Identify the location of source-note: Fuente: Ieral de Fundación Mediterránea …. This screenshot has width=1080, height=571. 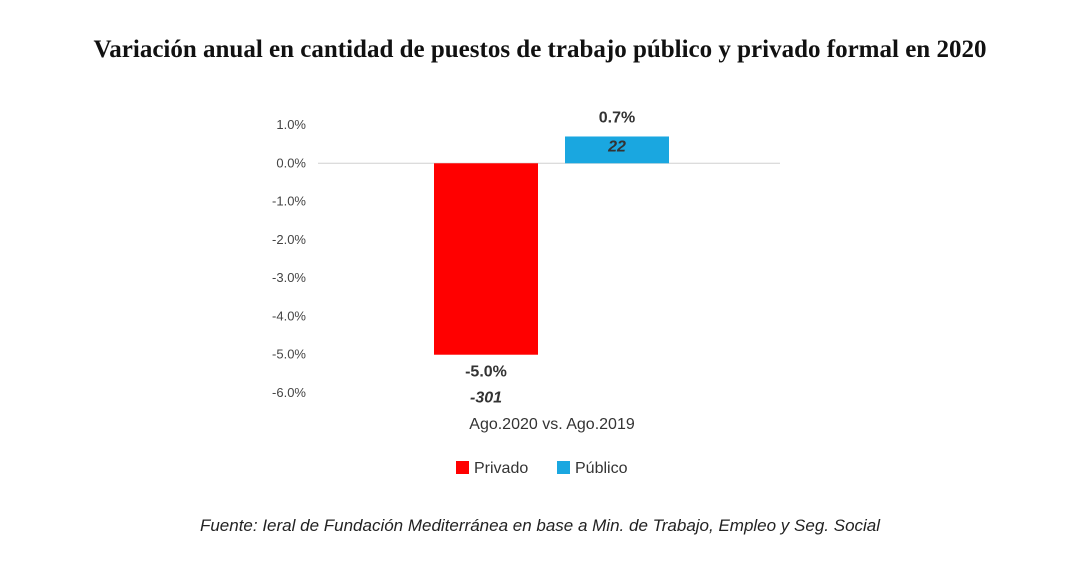
(540, 525).